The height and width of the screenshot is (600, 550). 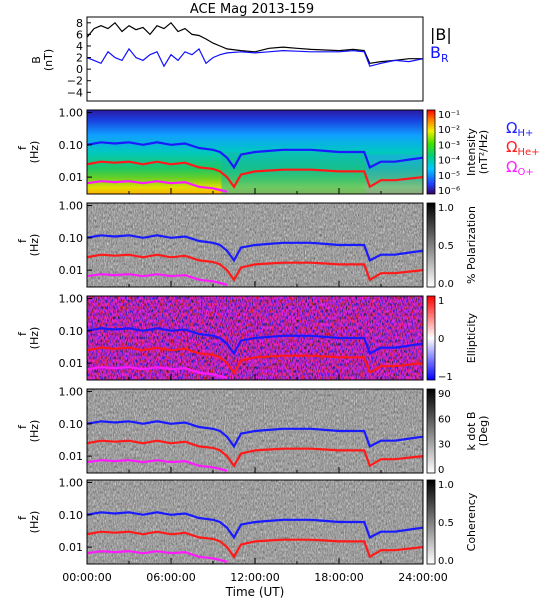 I want to click on chart-title: ACE Mag 2013-159, so click(x=252, y=9).